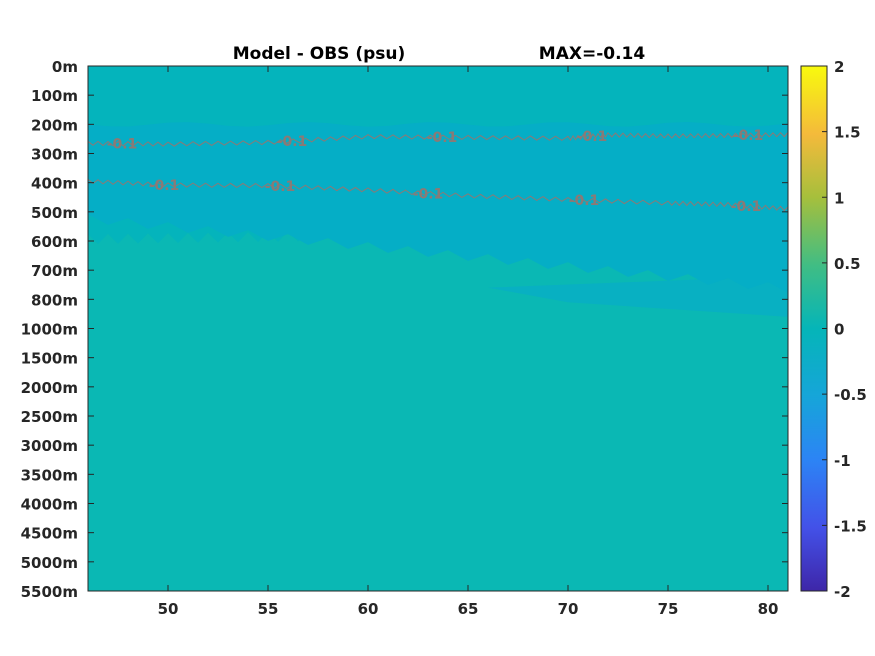  What do you see at coordinates (468, 609) in the screenshot?
I see `x-tick-label: 65` at bounding box center [468, 609].